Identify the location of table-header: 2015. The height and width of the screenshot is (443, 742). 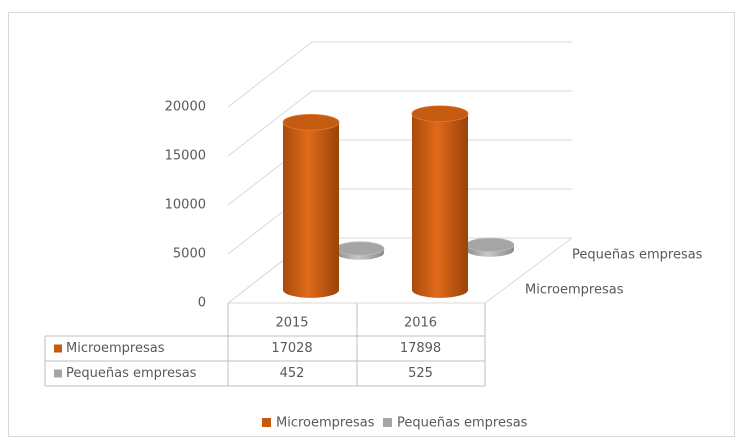
(291, 323).